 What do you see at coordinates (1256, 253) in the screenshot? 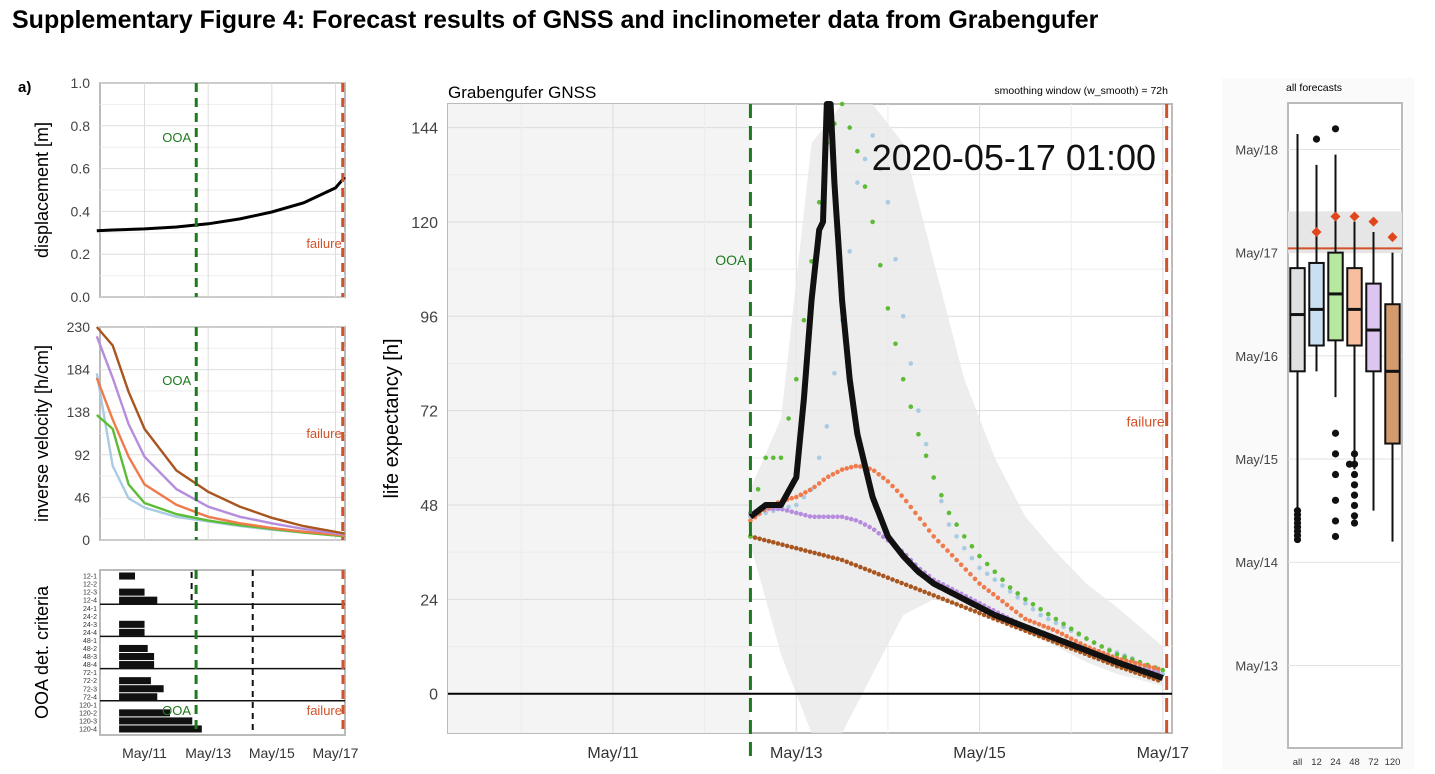
I see `y-tick-label: May/17` at bounding box center [1256, 253].